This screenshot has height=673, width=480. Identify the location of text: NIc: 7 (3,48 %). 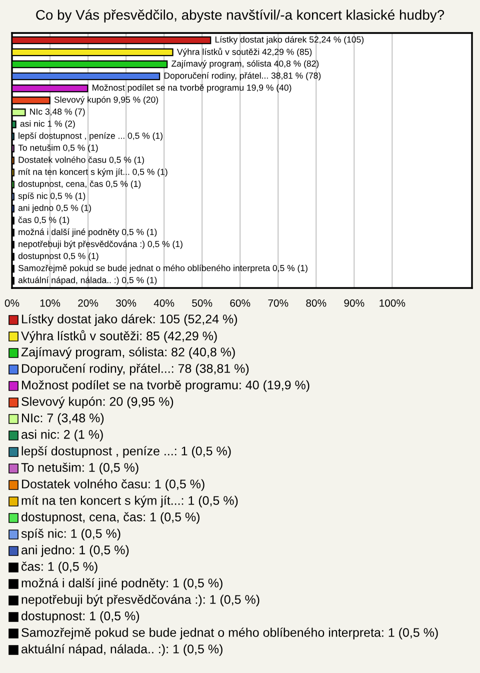
(63, 419).